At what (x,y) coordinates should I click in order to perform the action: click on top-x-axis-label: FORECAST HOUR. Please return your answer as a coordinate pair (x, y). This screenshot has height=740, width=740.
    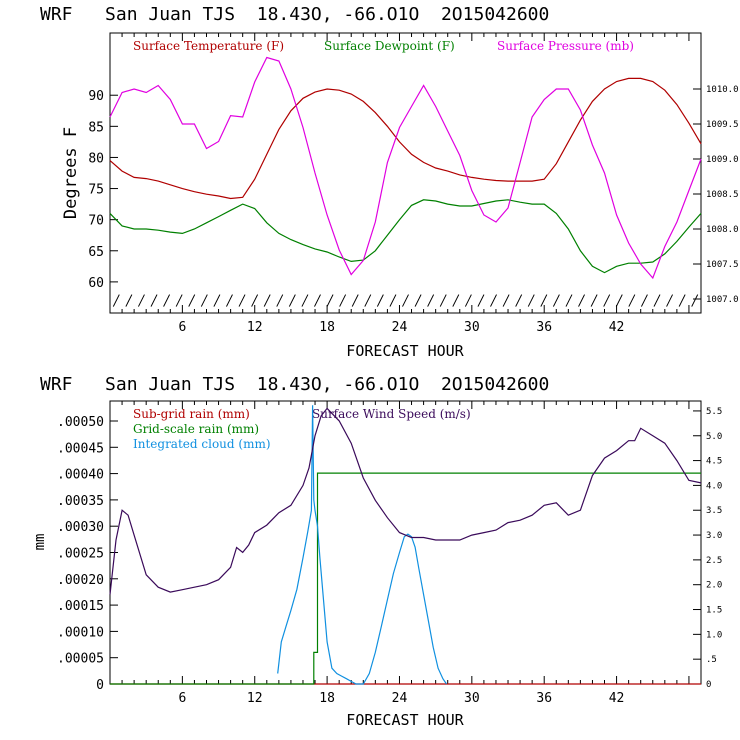
    Looking at the image, I should click on (405, 351).